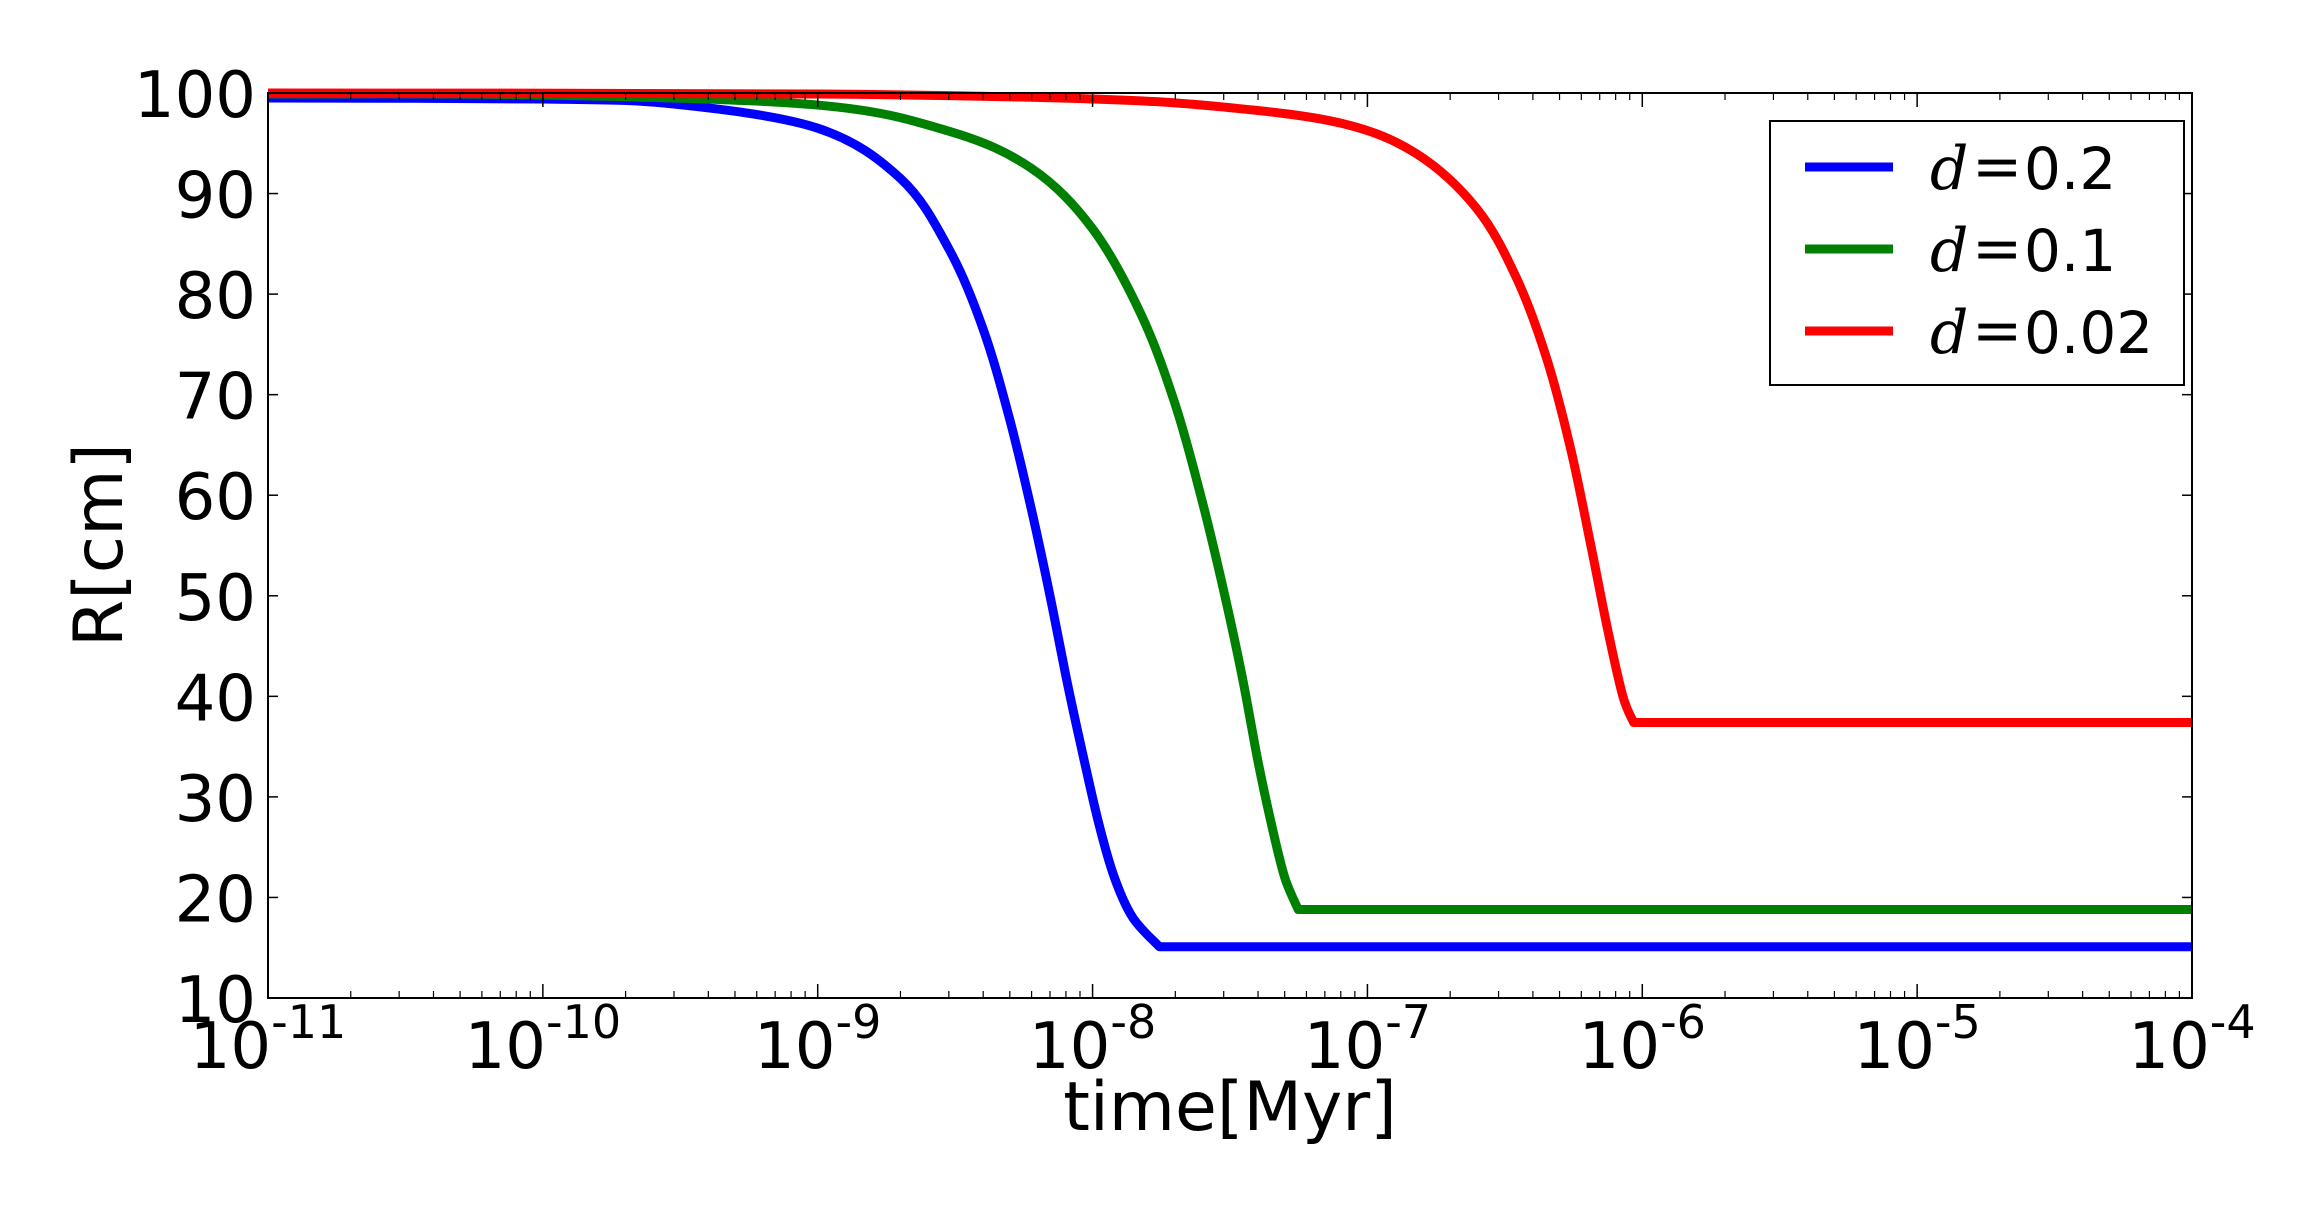 Image resolution: width=2316 pixels, height=1205 pixels. What do you see at coordinates (215, 197) in the screenshot?
I see `y-tick-label: 90` at bounding box center [215, 197].